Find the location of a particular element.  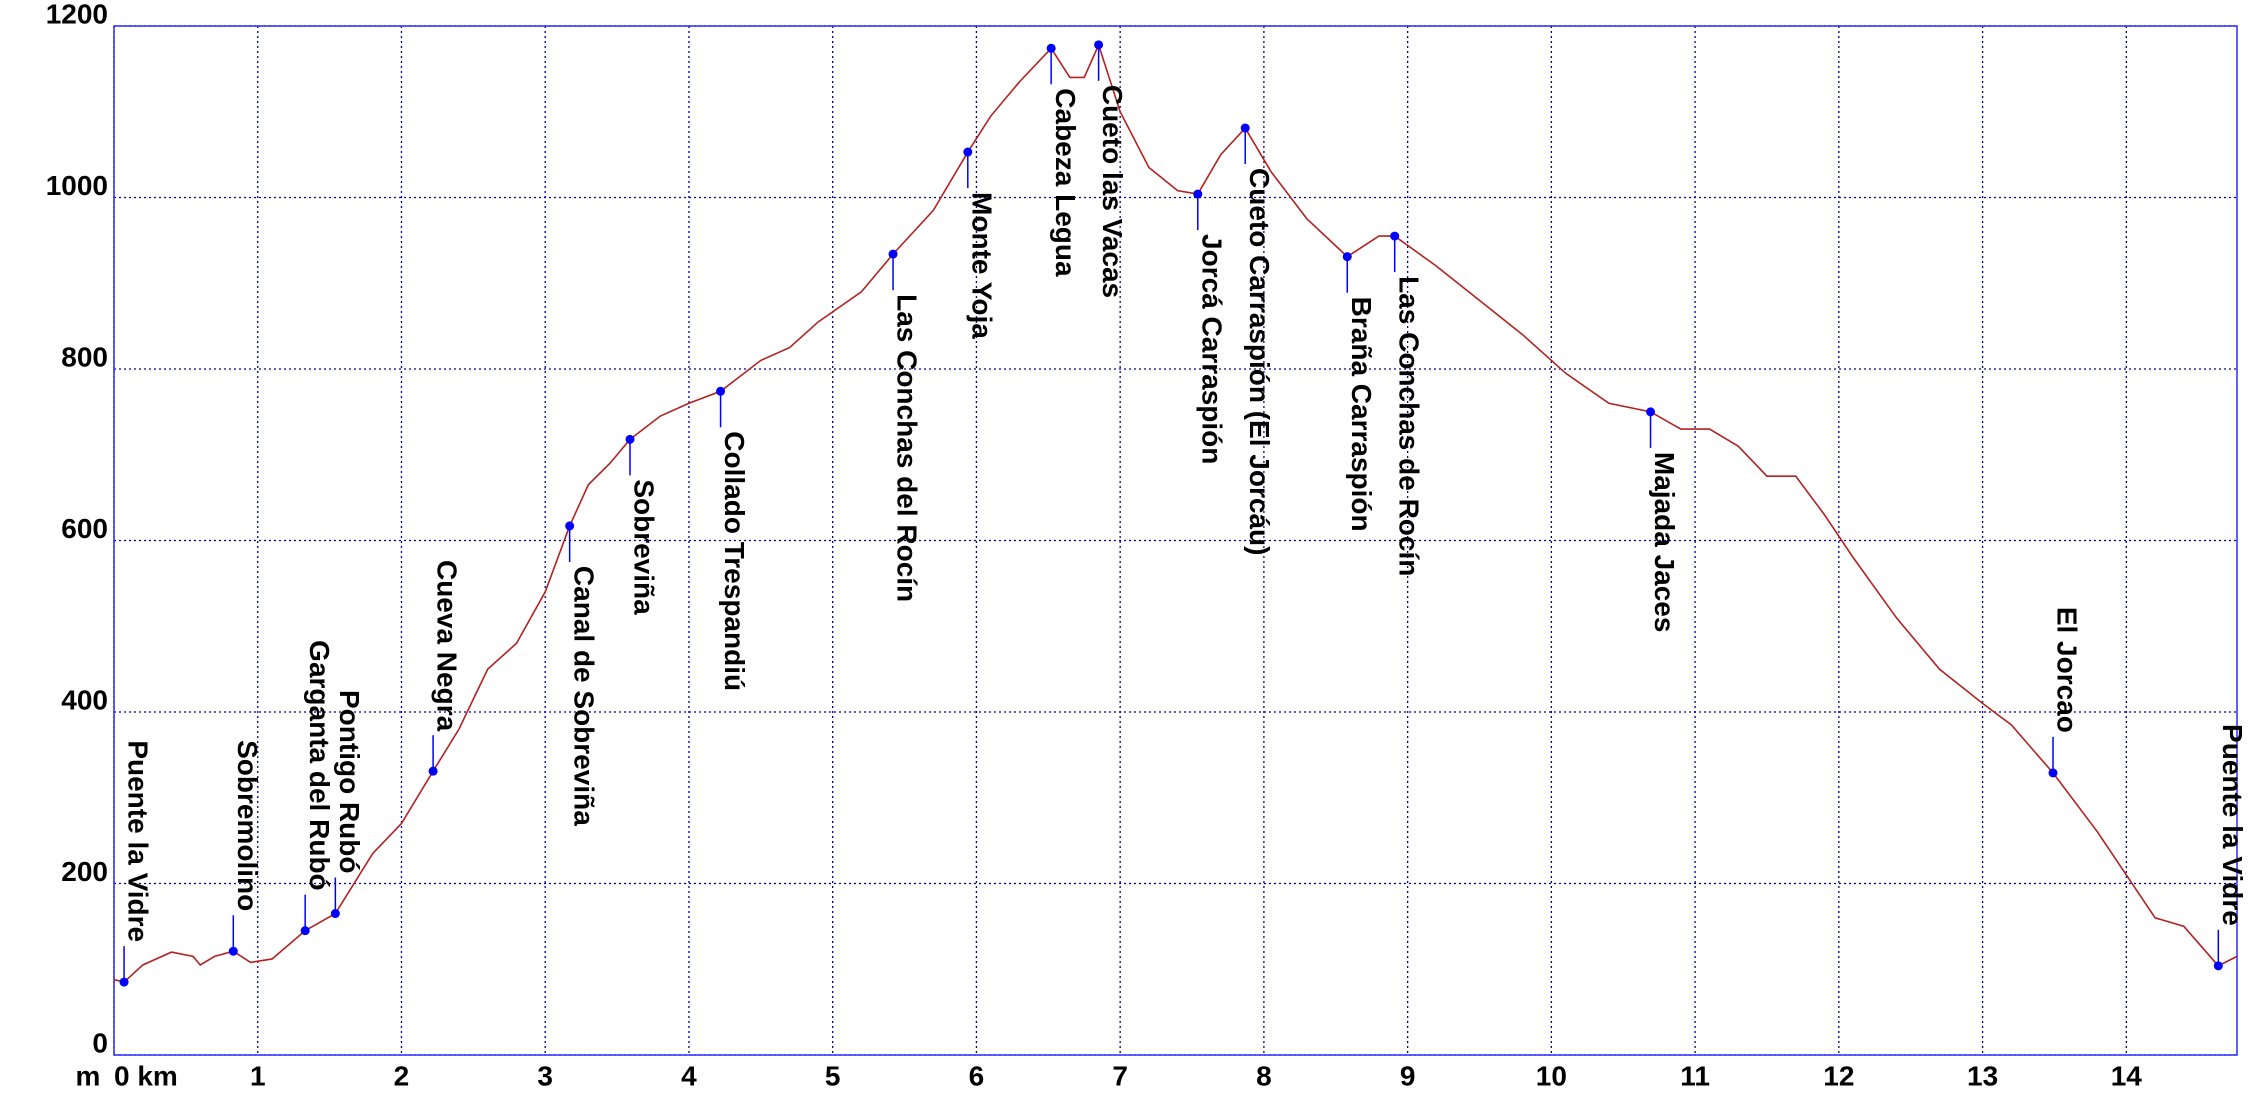

y-tick-label: 1000 is located at coordinates (77, 185).